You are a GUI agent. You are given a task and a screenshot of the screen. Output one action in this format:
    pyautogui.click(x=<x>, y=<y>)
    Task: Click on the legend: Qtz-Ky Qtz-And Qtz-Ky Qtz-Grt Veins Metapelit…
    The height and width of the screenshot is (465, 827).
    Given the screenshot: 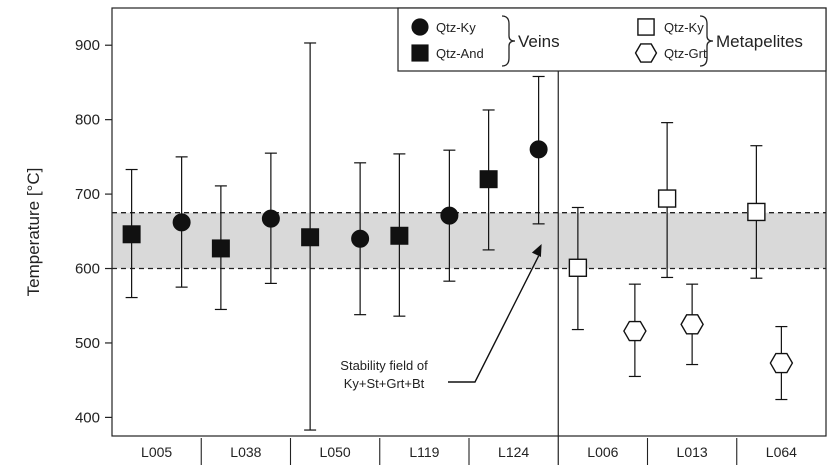 What is the action you would take?
    pyautogui.click(x=612, y=39)
    